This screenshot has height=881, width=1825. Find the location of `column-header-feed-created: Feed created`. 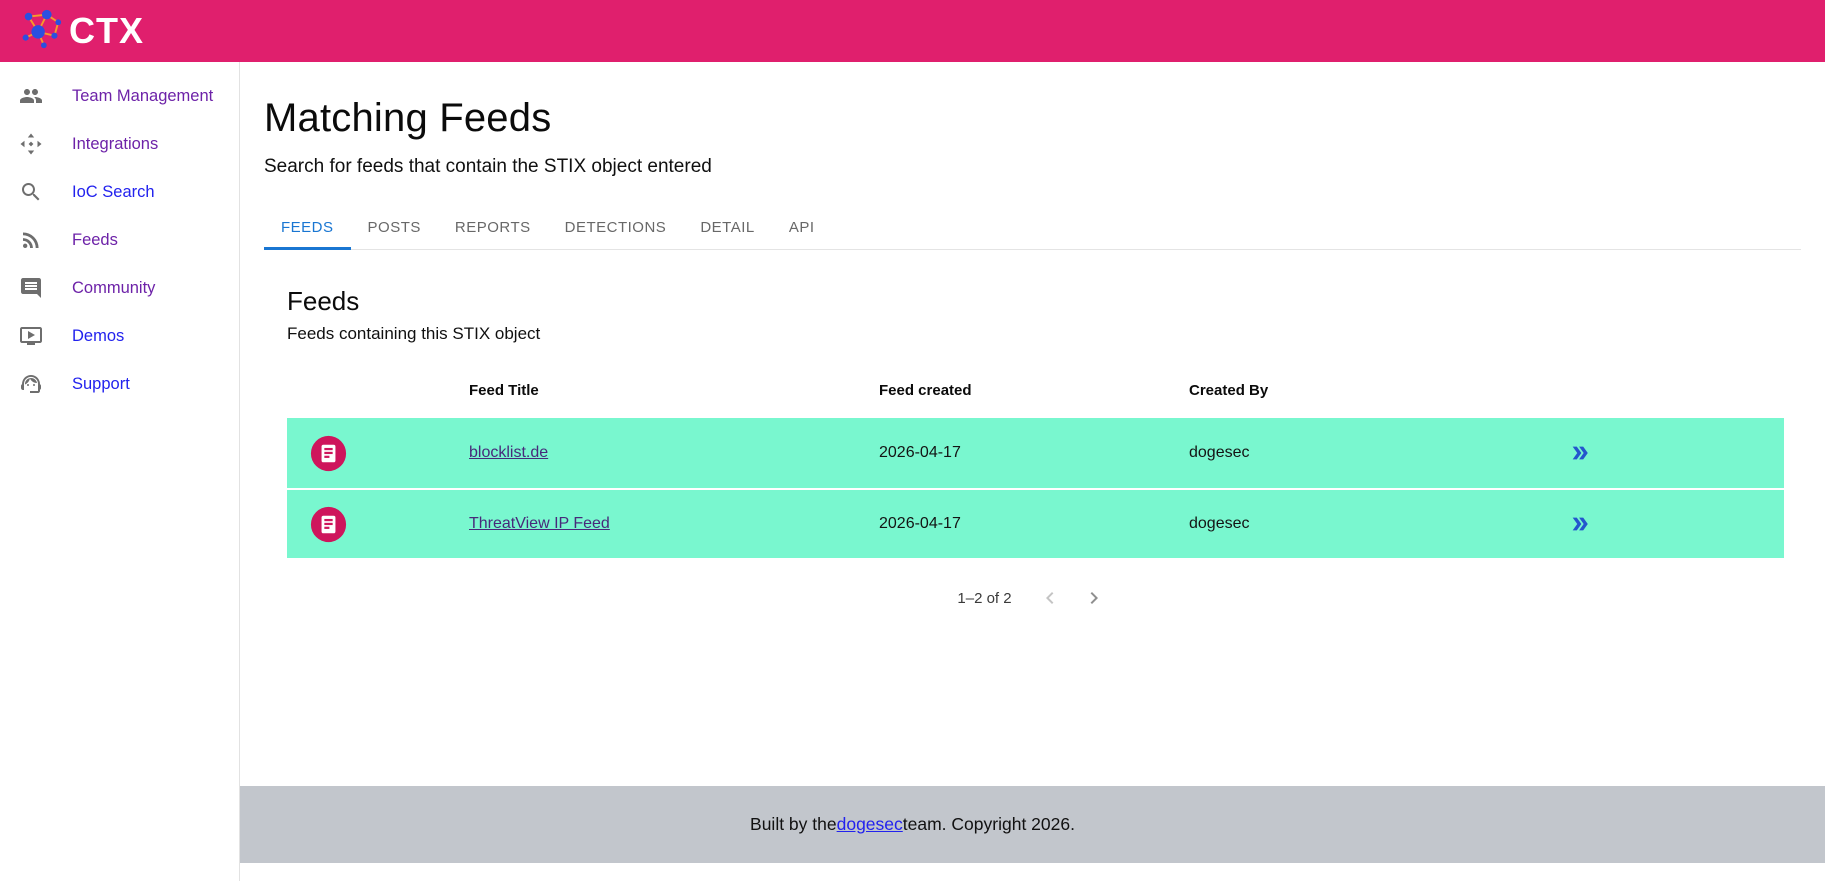

column-header-feed-created: Feed created is located at coordinates (925, 390).